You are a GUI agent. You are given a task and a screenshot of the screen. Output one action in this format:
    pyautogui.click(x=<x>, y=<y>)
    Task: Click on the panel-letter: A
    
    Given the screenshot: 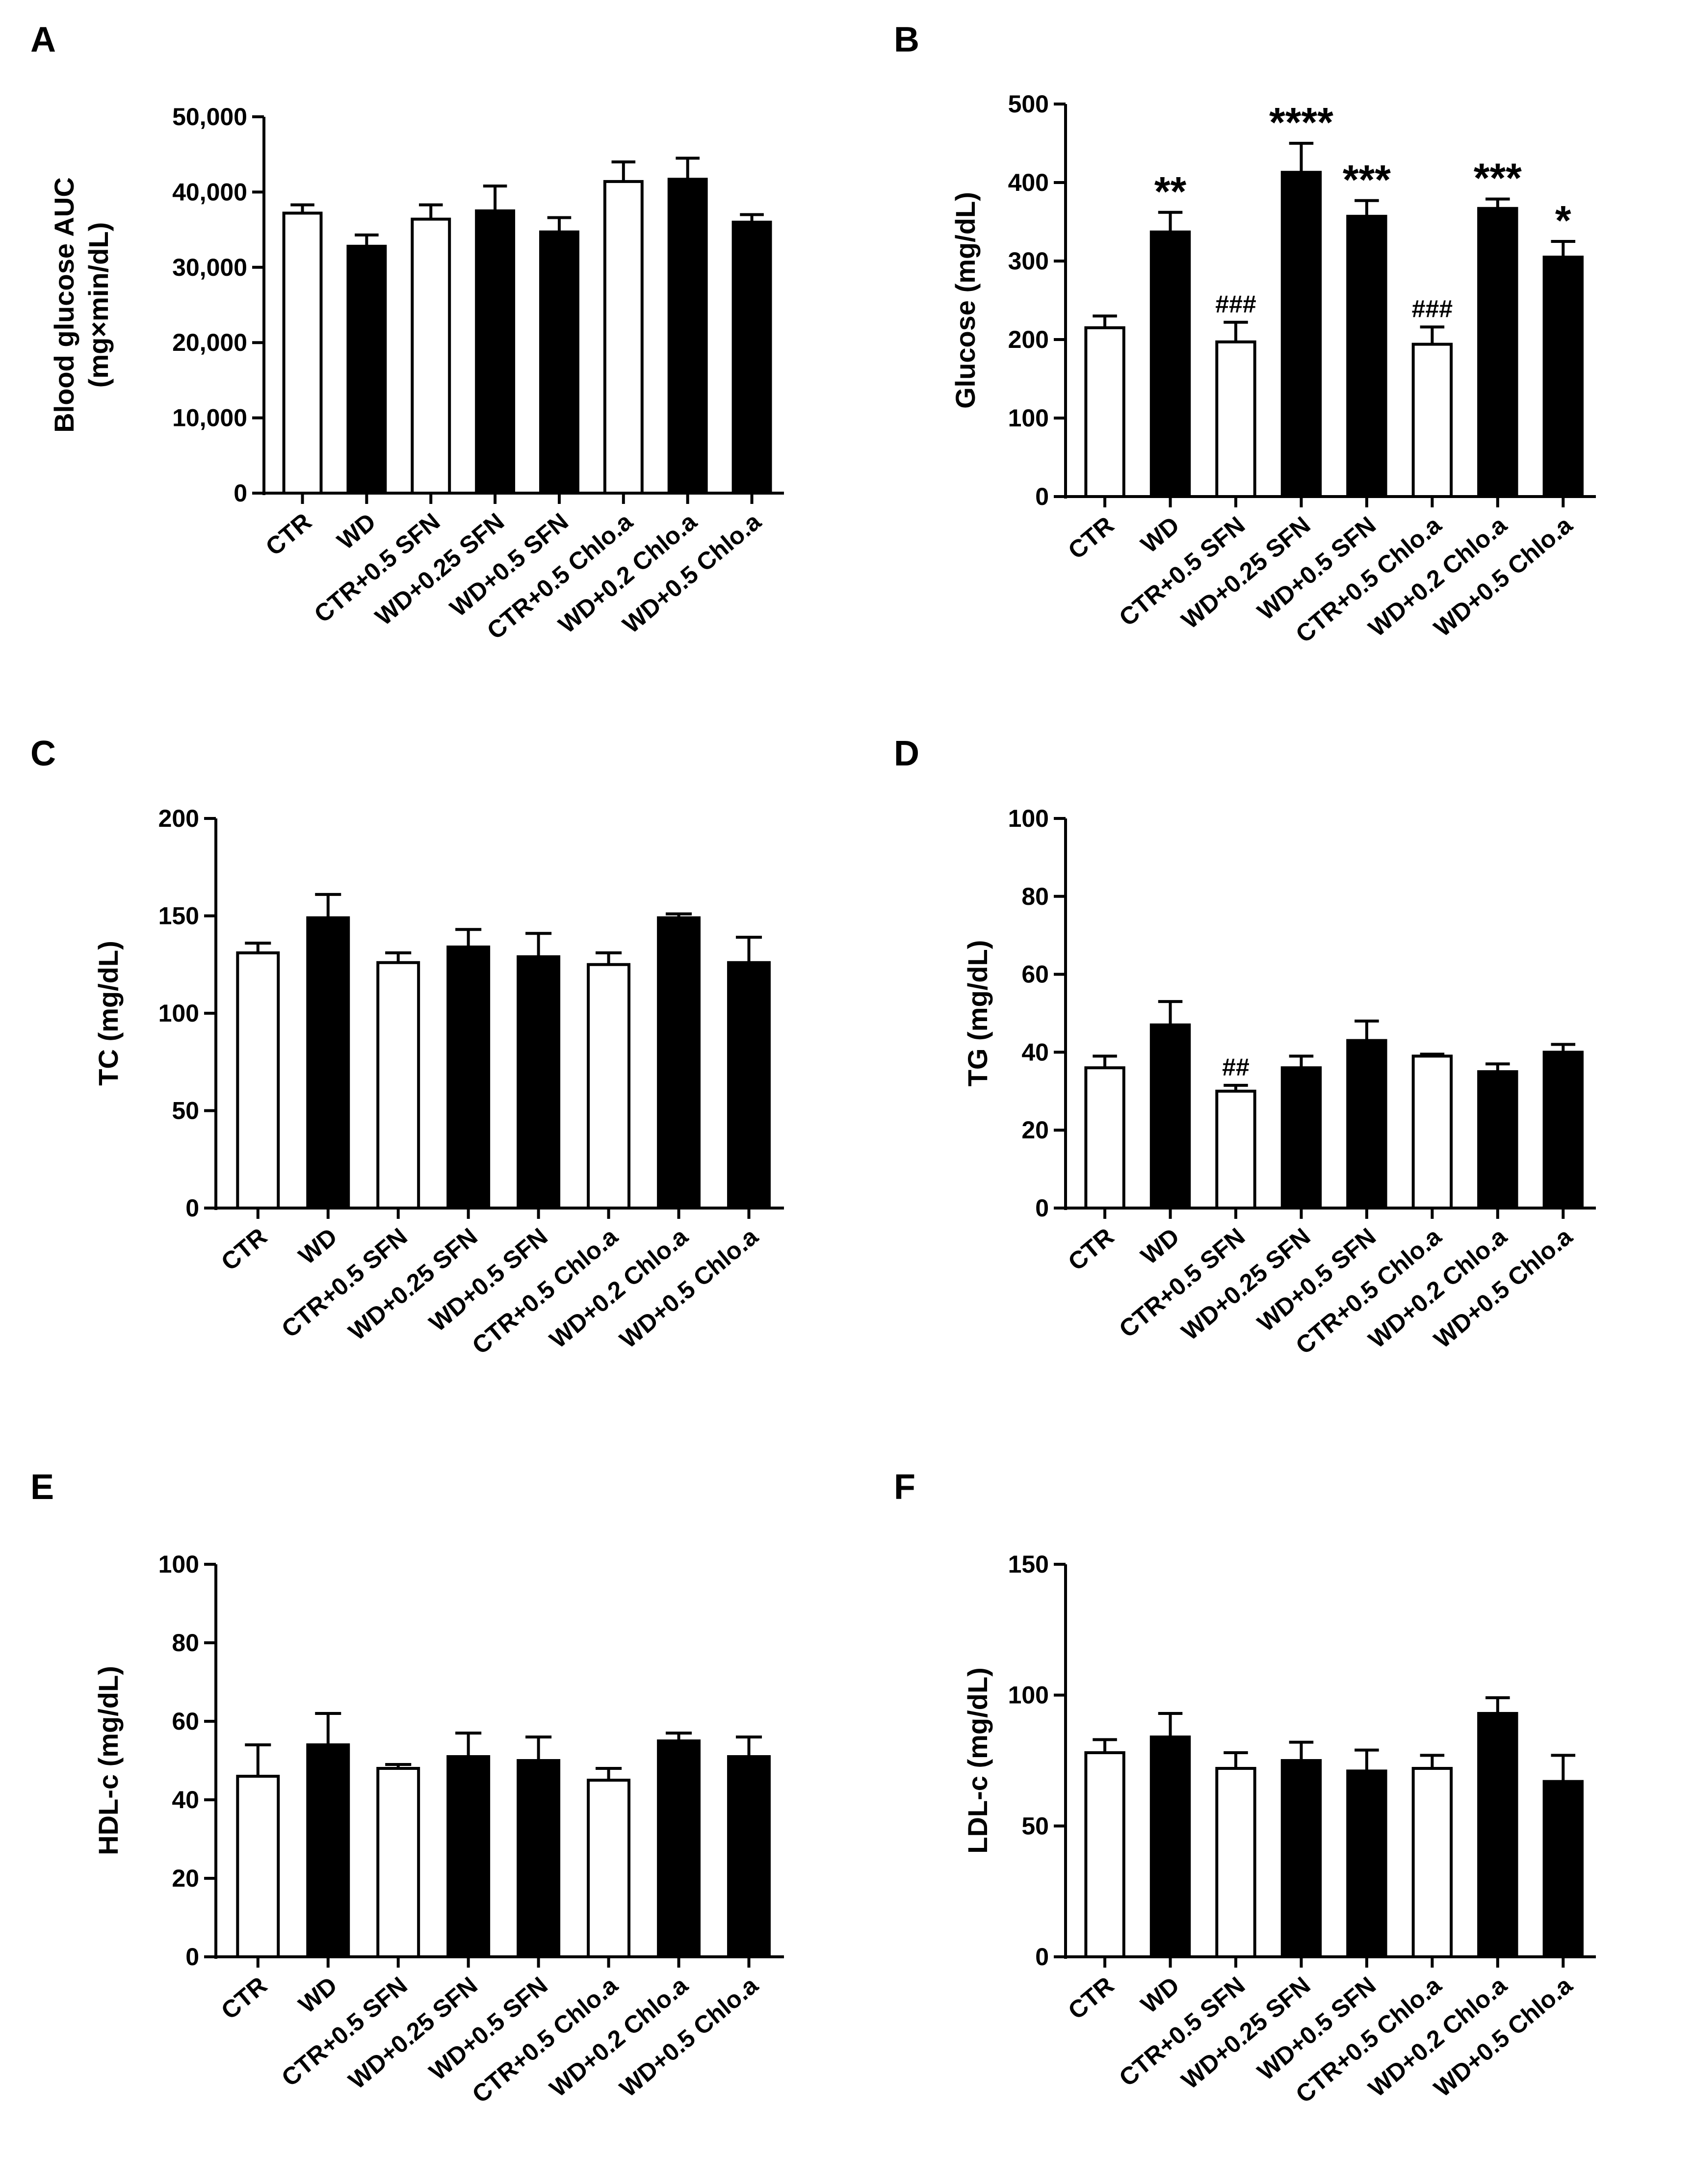 What is the action you would take?
    pyautogui.click(x=43, y=39)
    